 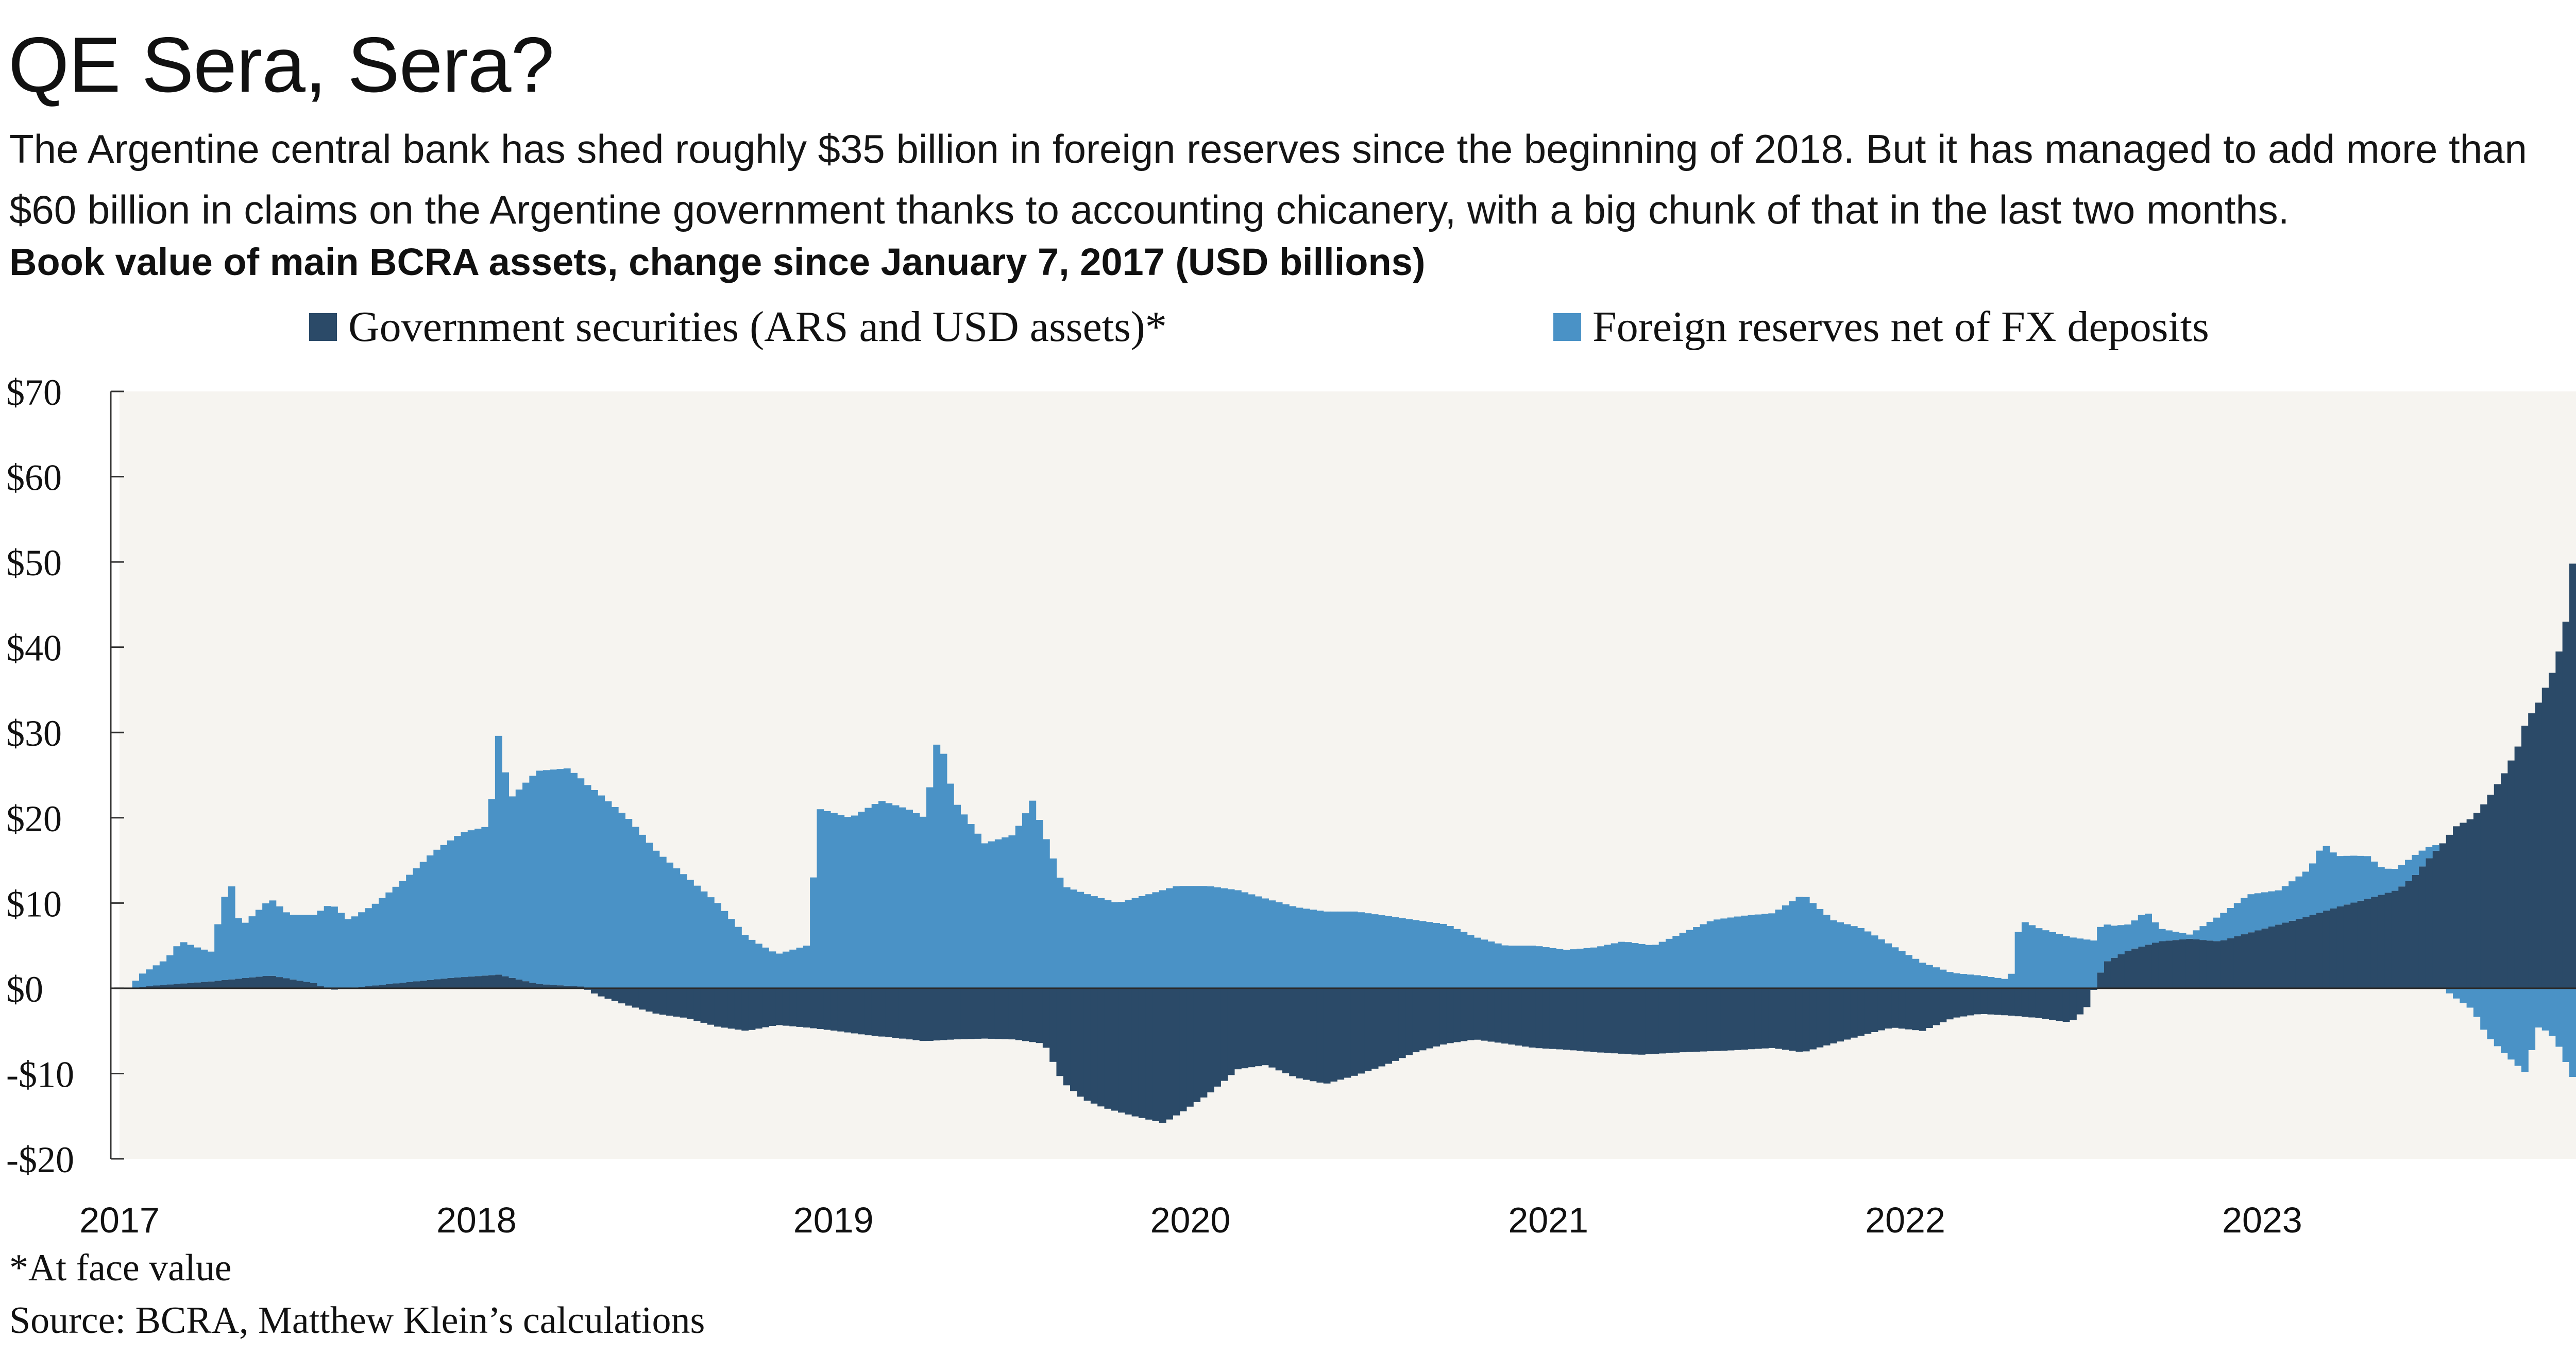 I want to click on y-tick-label: -$10, so click(x=40, y=1074).